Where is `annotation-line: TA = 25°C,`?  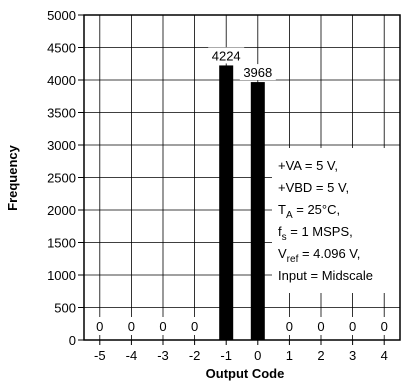
annotation-line: TA = 25°C, is located at coordinates (309, 211).